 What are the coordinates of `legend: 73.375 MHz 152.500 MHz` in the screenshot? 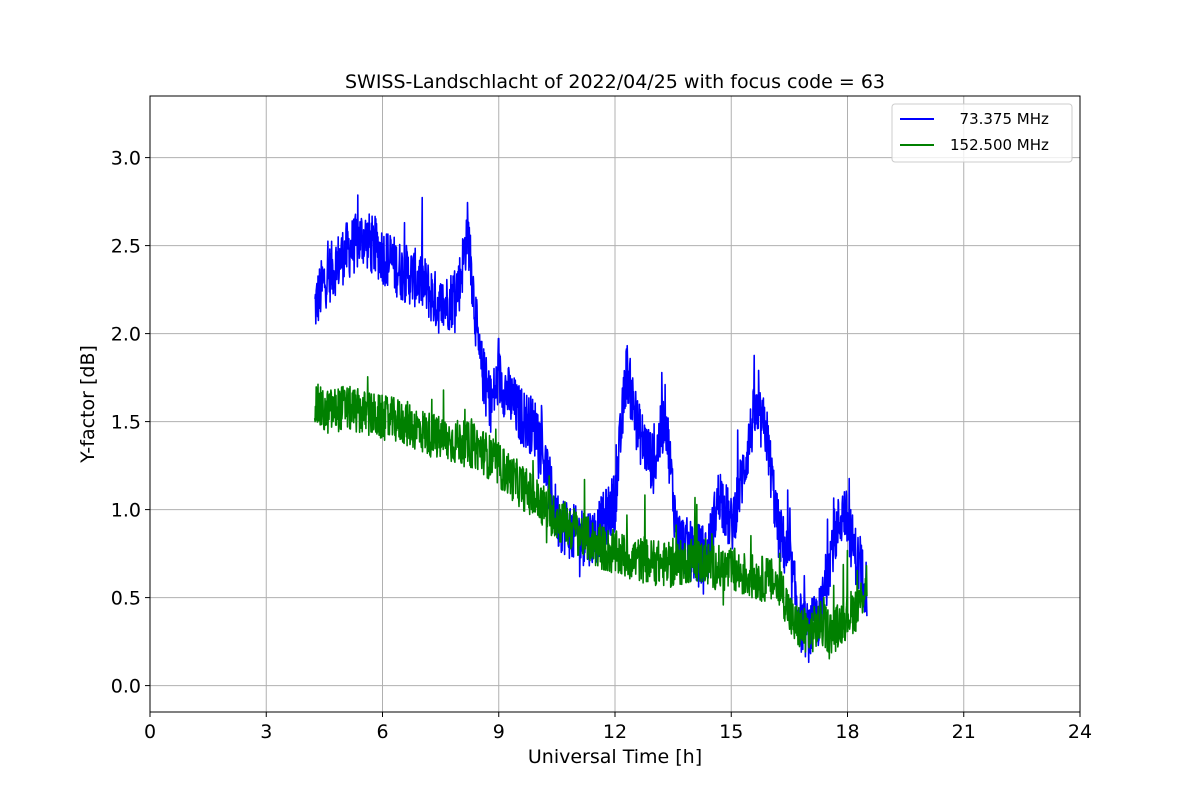 It's located at (982, 133).